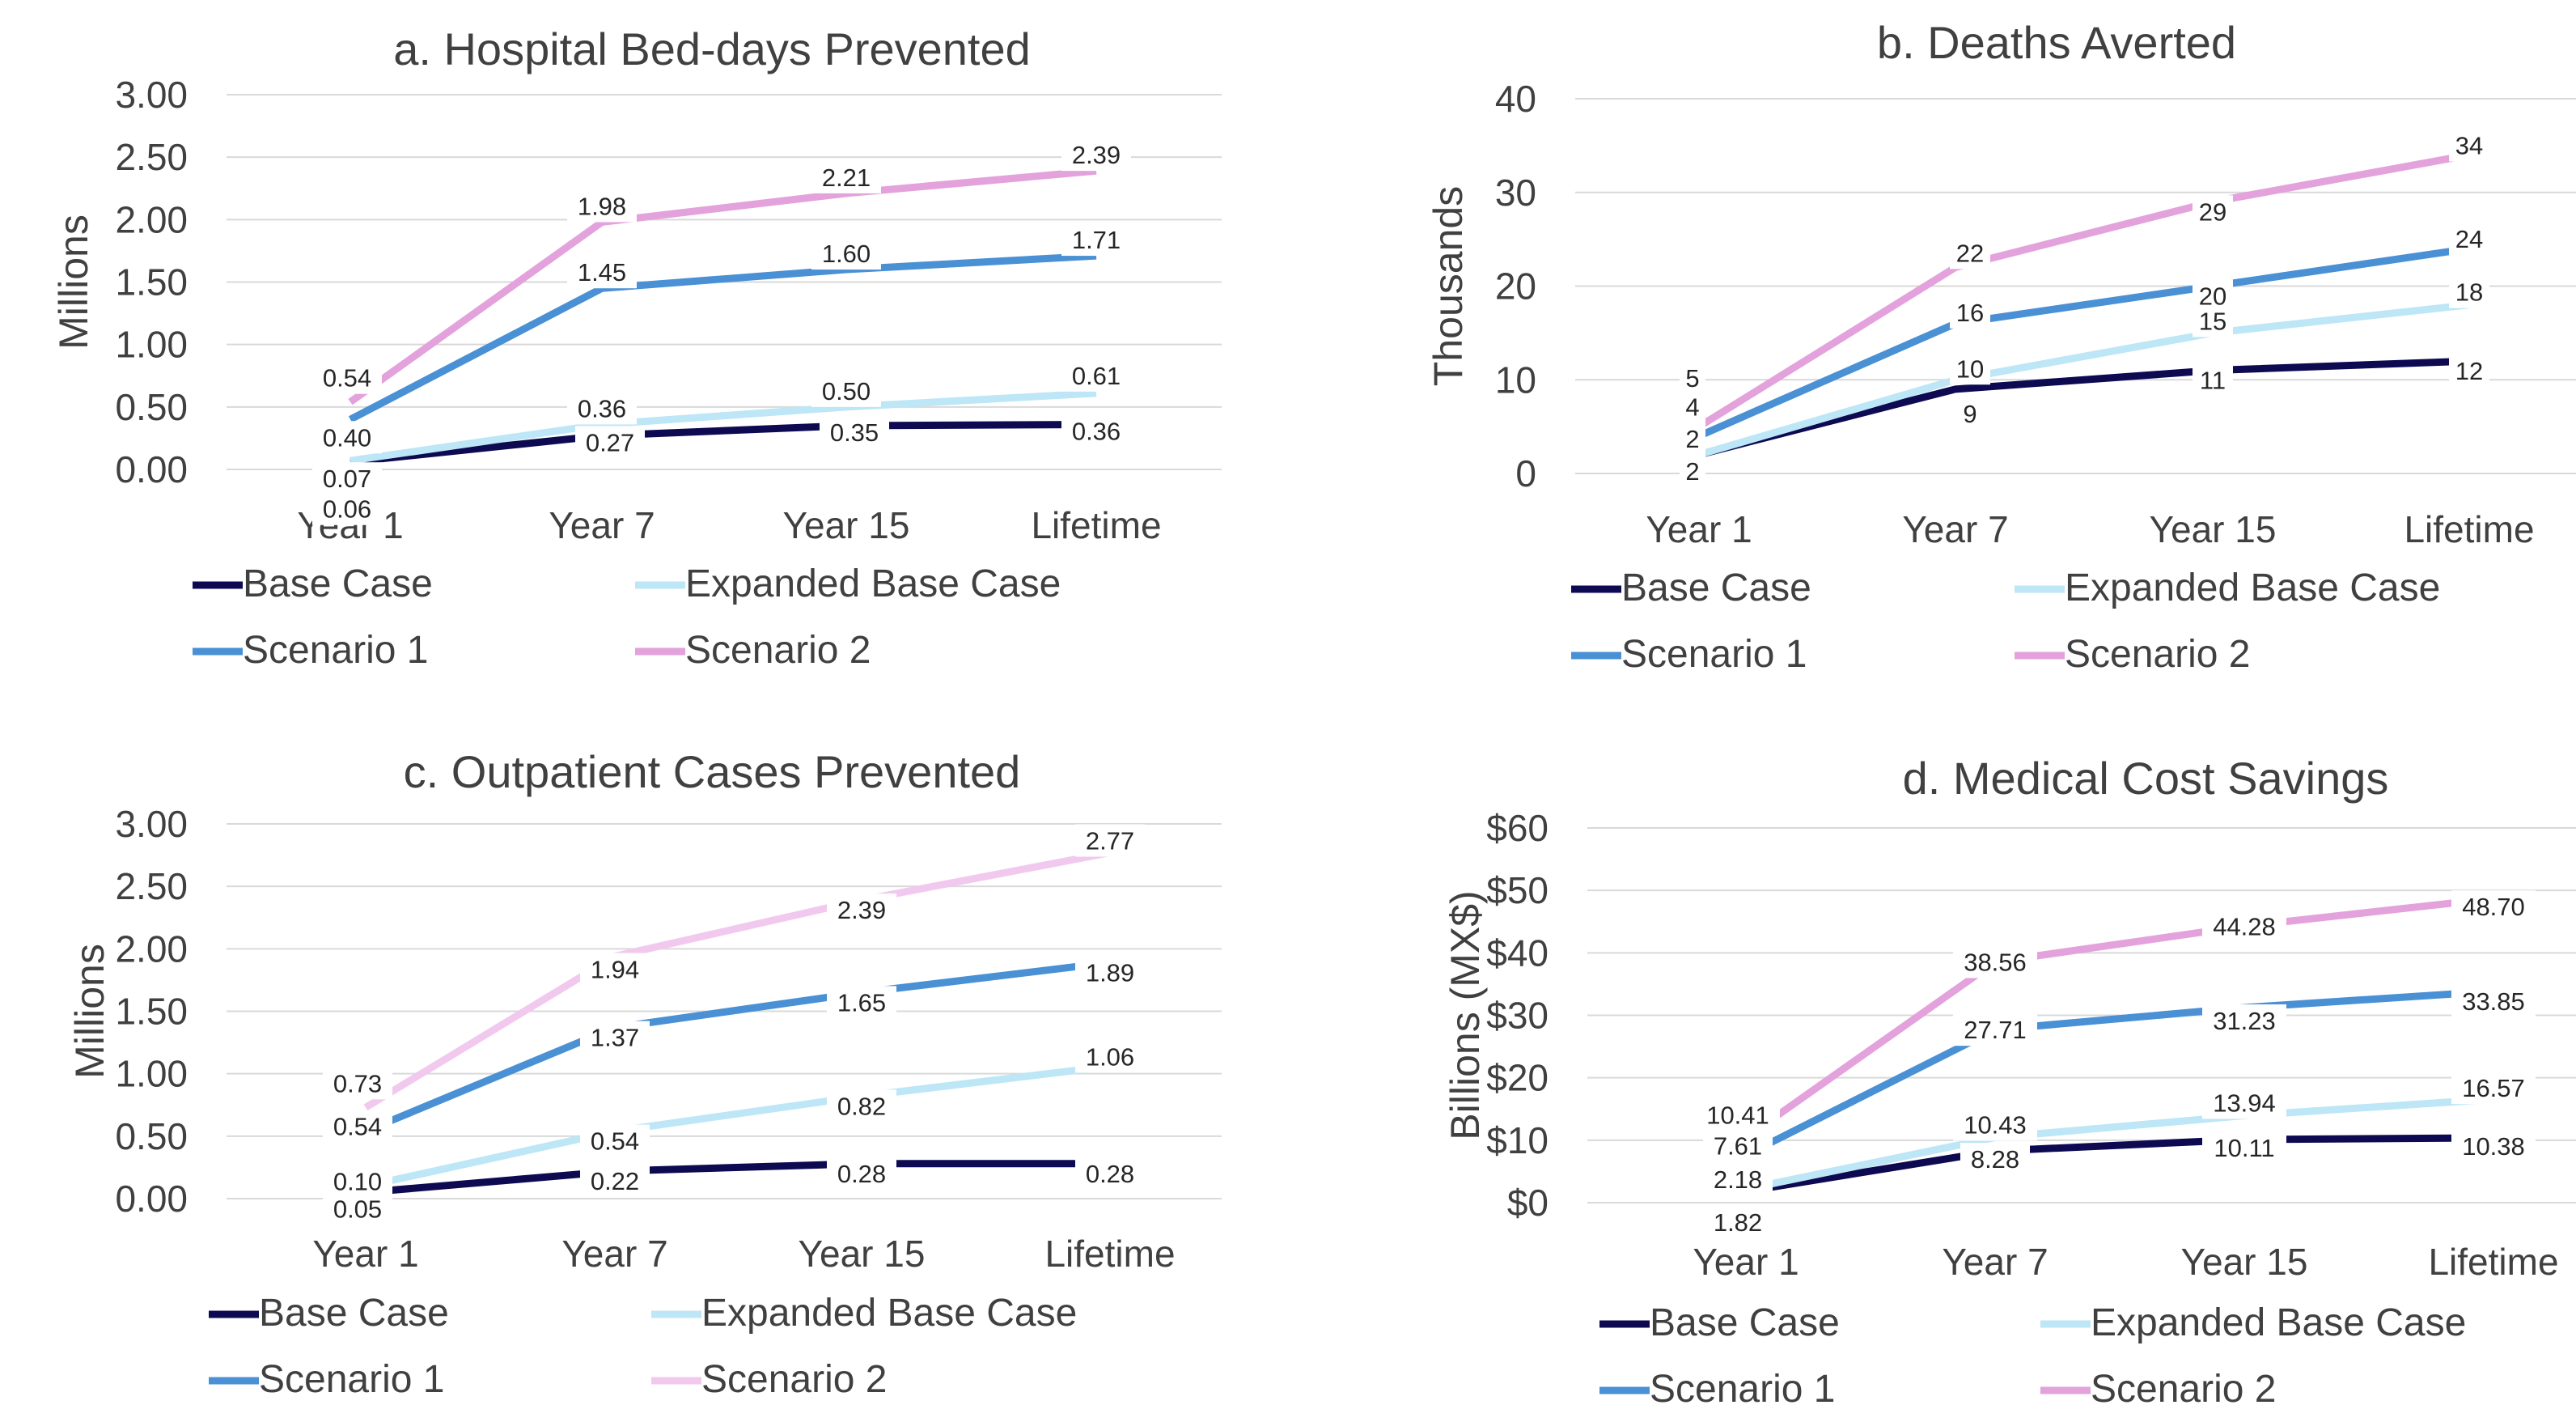 The width and height of the screenshot is (2576, 1405). What do you see at coordinates (151, 469) in the screenshot?
I see `y-tick-label: 0.00` at bounding box center [151, 469].